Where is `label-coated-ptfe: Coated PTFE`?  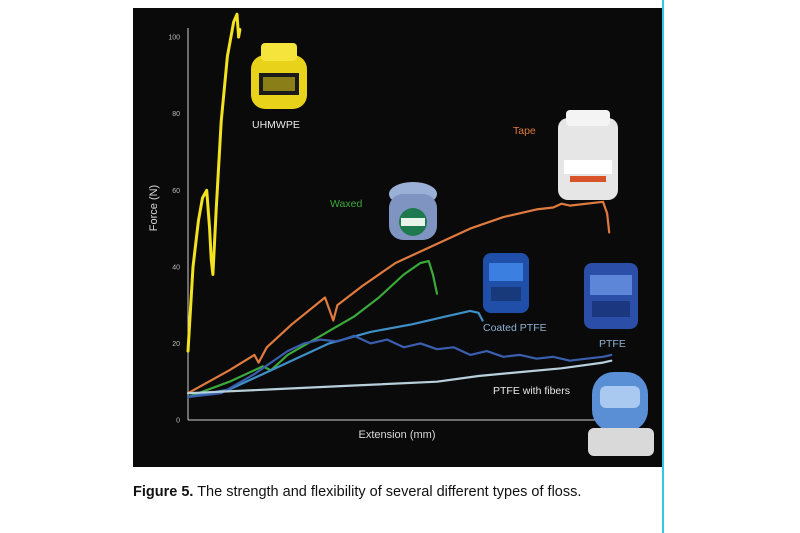 label-coated-ptfe: Coated PTFE is located at coordinates (515, 328).